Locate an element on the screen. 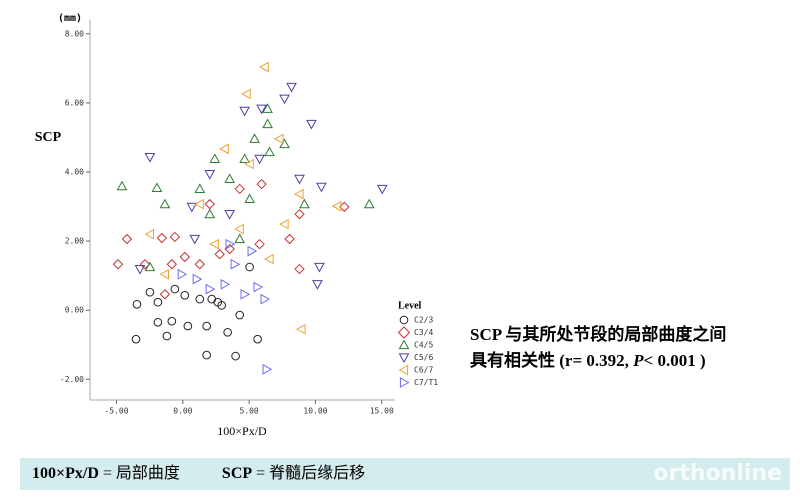 This screenshot has height=498, width=800. footer-item: 100×Px/D = 局部曲度 is located at coordinates (106, 473).